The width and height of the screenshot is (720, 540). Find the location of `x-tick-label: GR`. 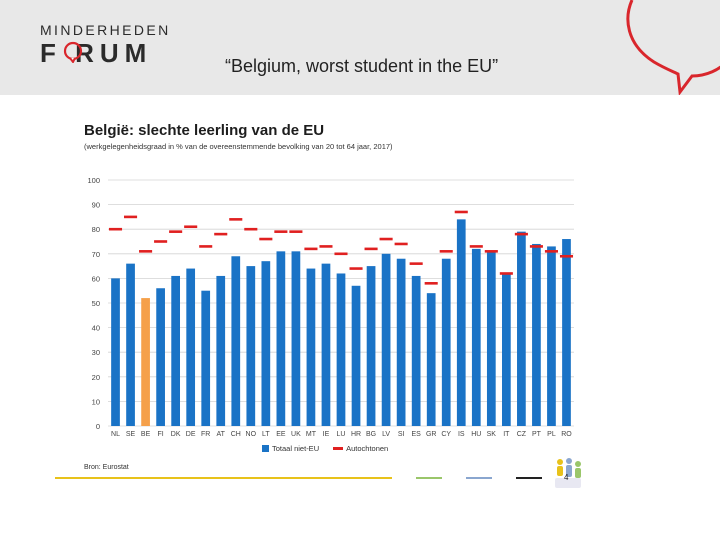

x-tick-label: GR is located at coordinates (431, 434).